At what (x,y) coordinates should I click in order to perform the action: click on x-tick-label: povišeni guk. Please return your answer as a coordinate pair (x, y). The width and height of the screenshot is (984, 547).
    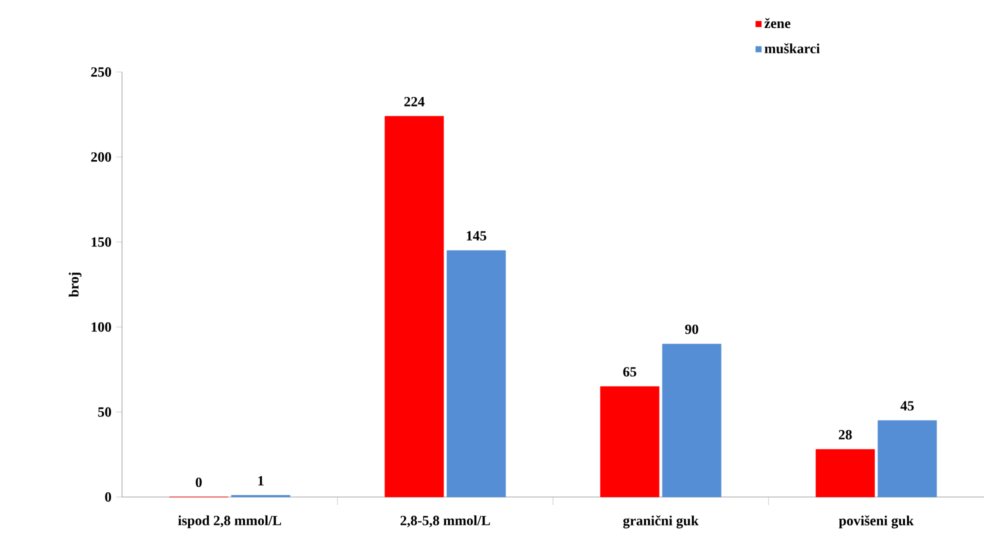
    Looking at the image, I should click on (876, 521).